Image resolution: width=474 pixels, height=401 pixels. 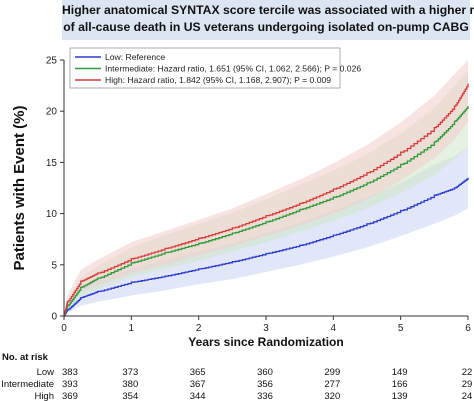 I want to click on y-axis-label: Patients with Event (%), so click(x=19, y=187).